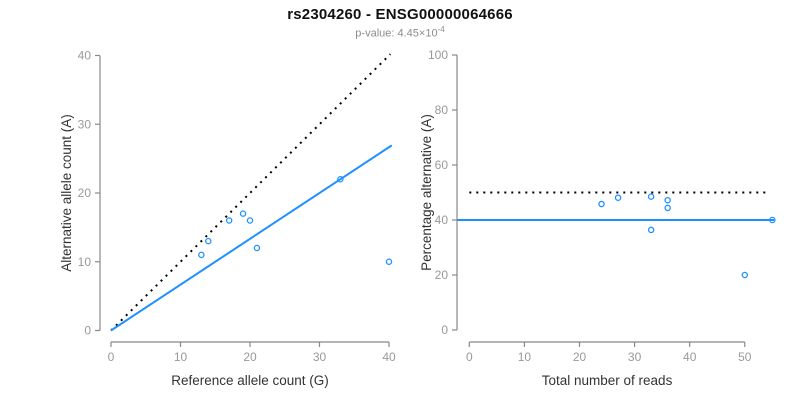 The height and width of the screenshot is (400, 800). What do you see at coordinates (250, 380) in the screenshot?
I see `x-axis-label: Reference allele count (G)` at bounding box center [250, 380].